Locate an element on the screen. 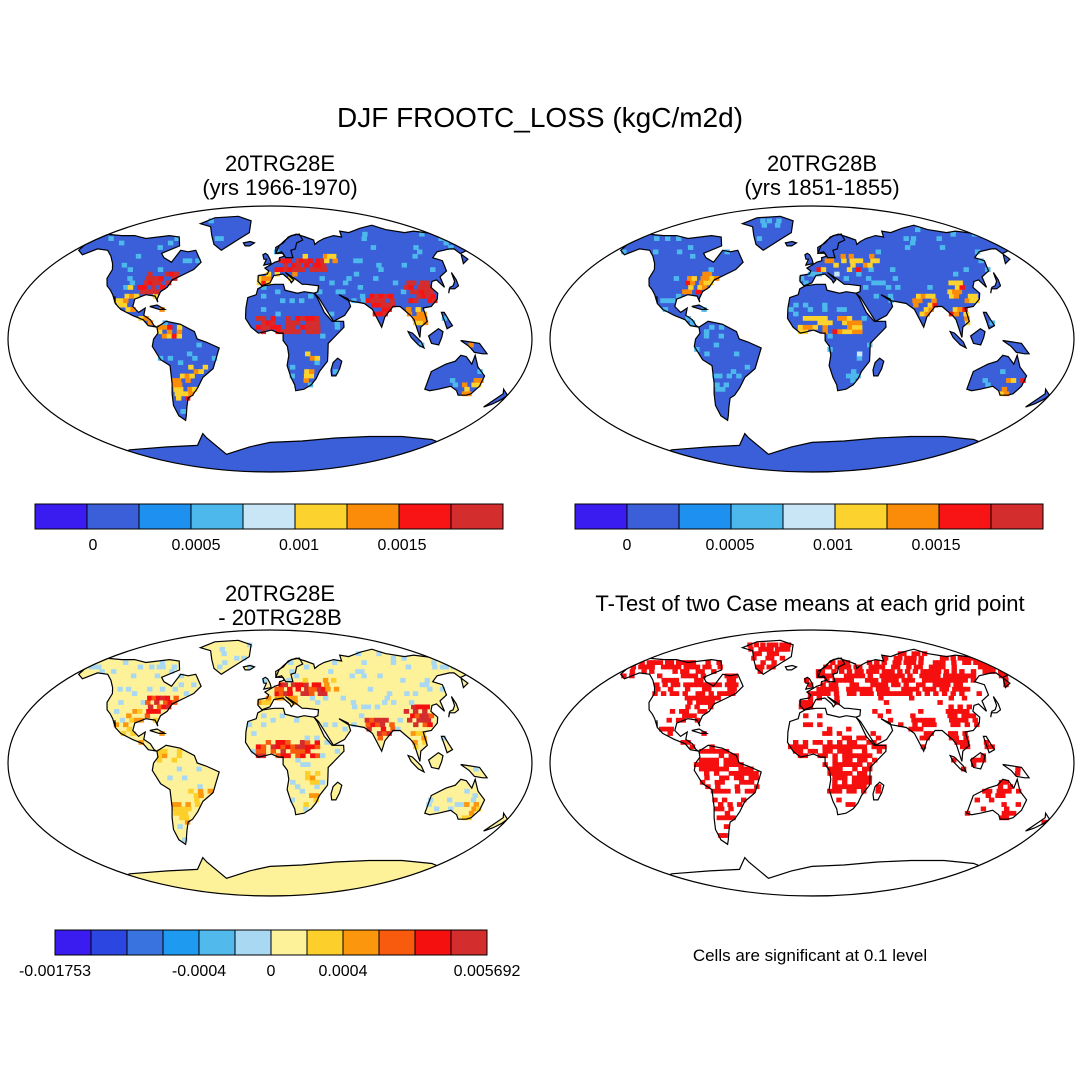 The width and height of the screenshot is (1080, 1080). land-sumatra is located at coordinates (958, 339).